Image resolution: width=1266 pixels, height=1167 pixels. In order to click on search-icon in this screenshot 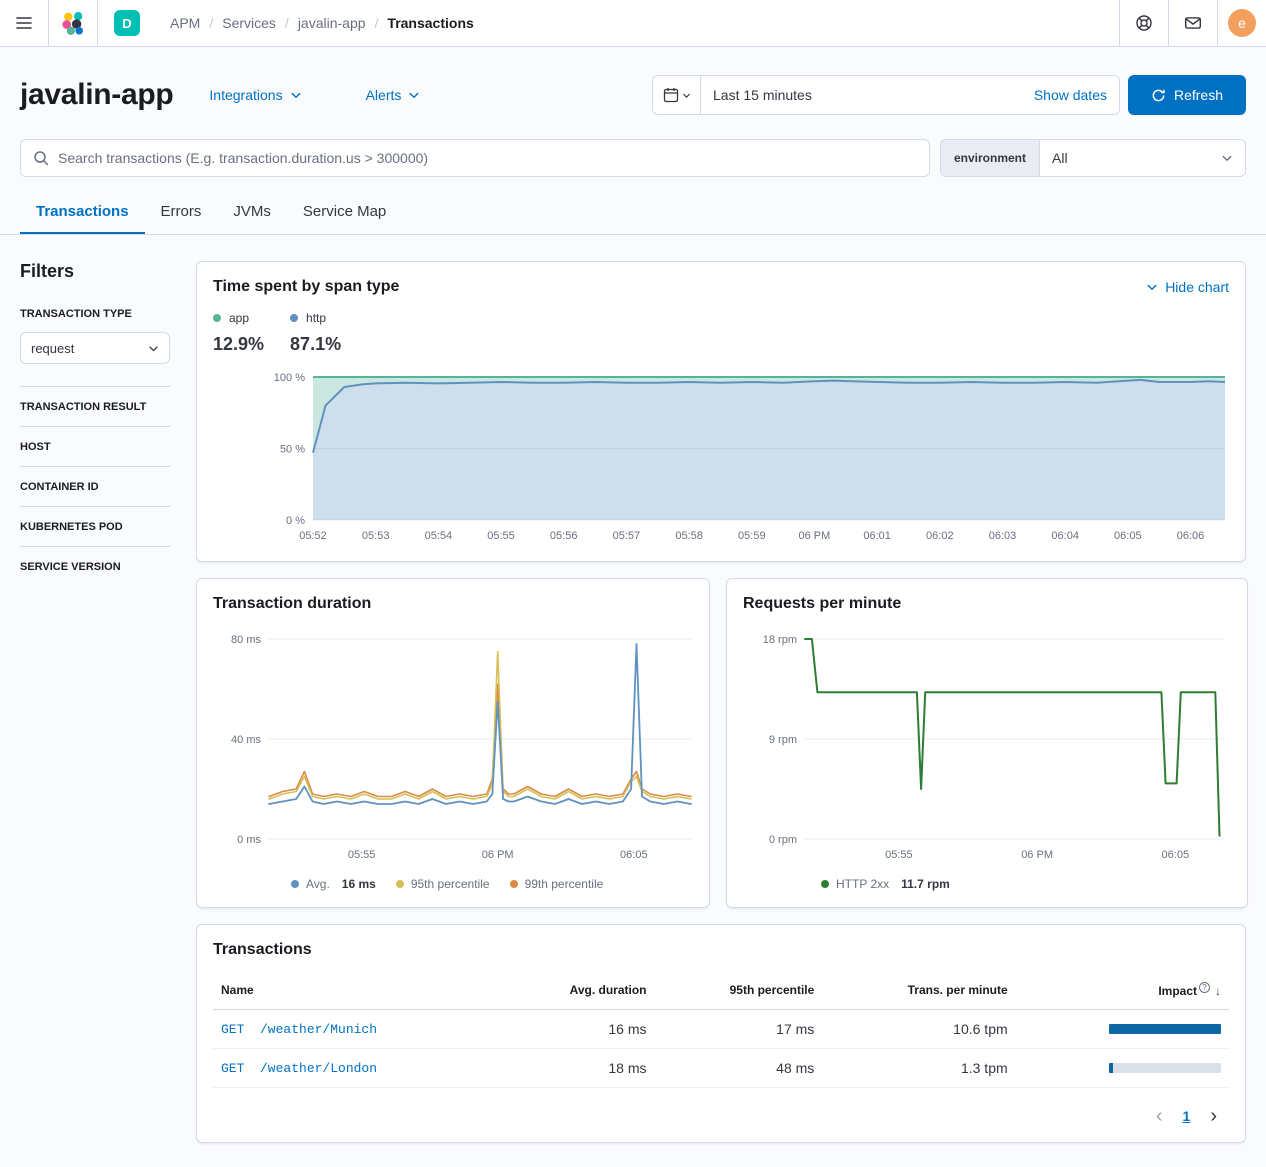, I will do `click(41, 158)`.